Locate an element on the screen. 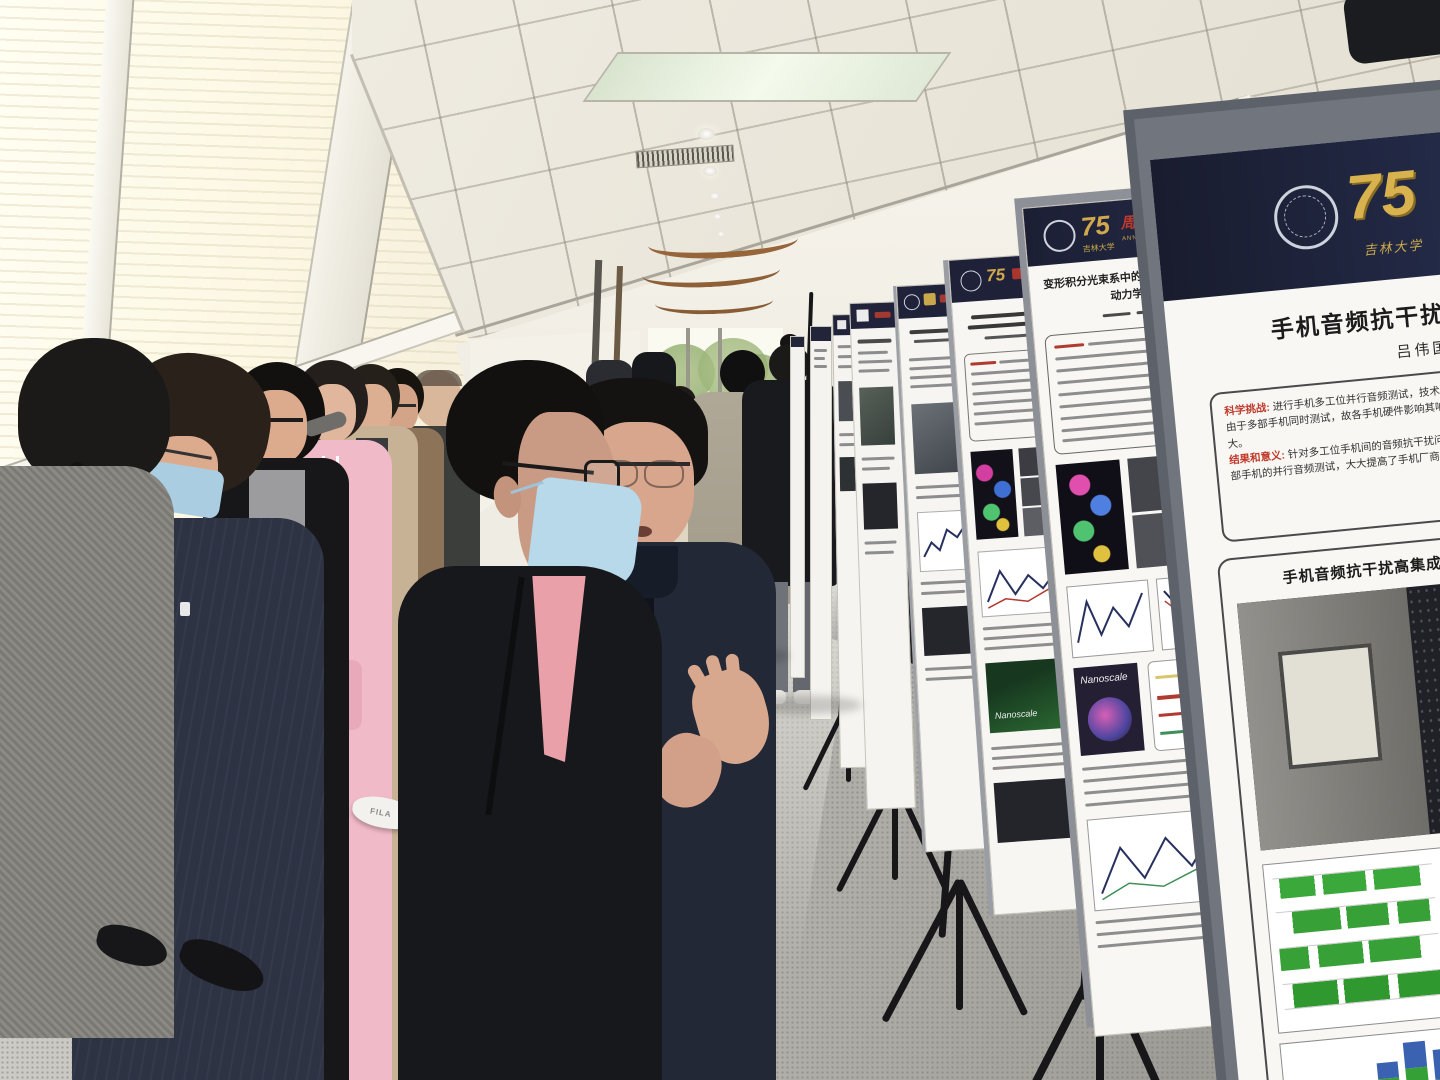 The width and height of the screenshot is (1440, 1080). header-gold-mark is located at coordinates (930, 299).